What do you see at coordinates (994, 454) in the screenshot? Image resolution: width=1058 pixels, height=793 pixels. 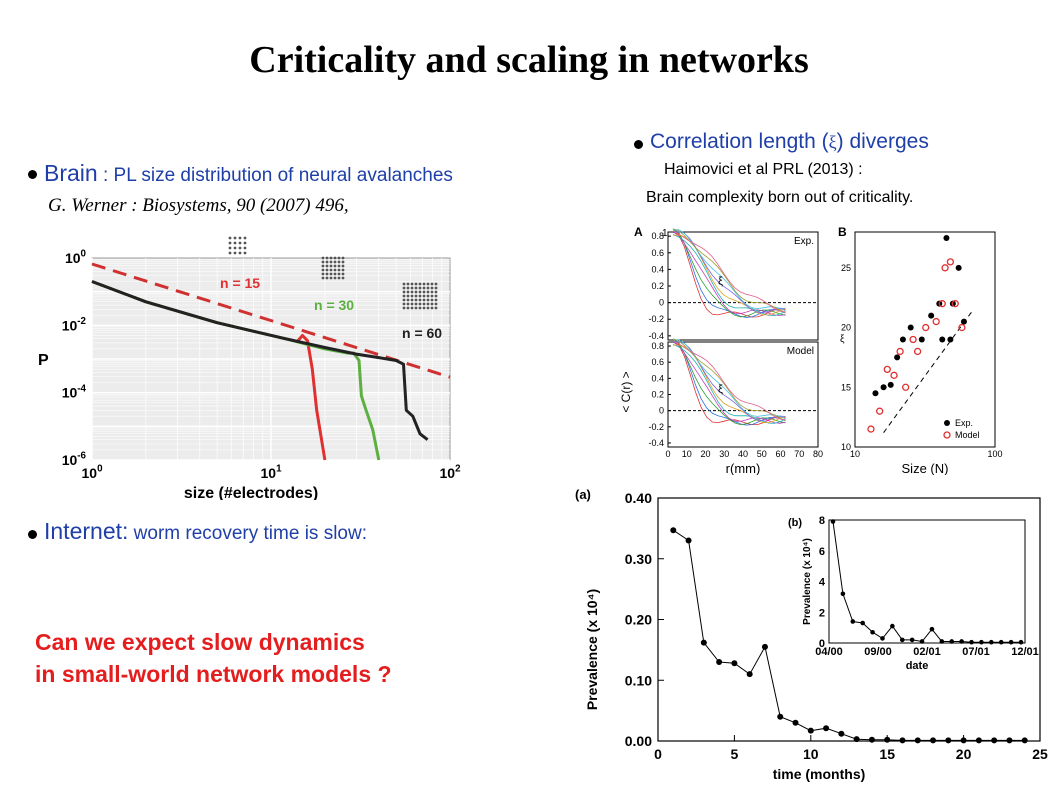 I see `x-tick-label: 100` at bounding box center [994, 454].